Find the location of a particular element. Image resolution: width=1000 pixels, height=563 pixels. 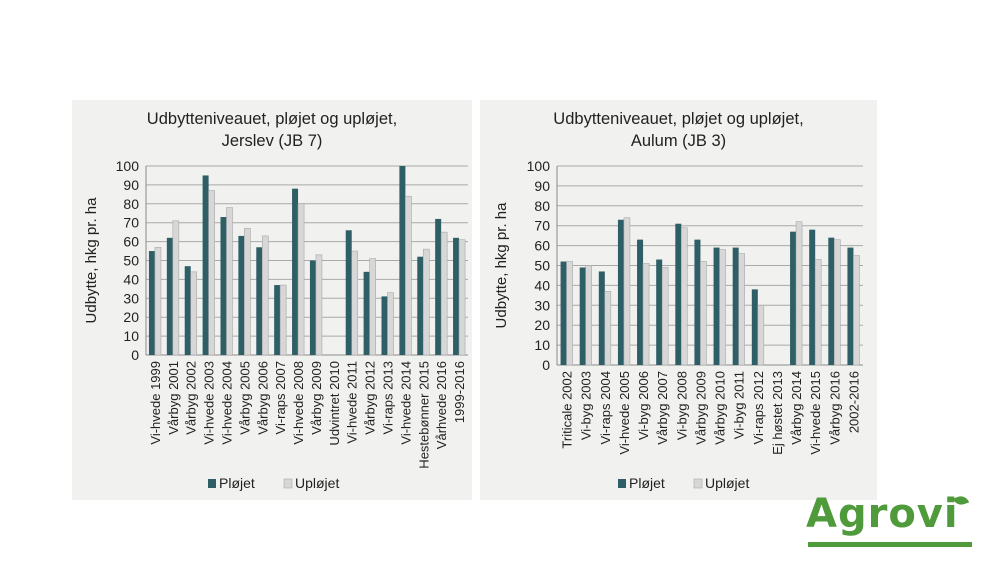

x-tick-label: Vi-raps 2004 is located at coordinates (605, 407).